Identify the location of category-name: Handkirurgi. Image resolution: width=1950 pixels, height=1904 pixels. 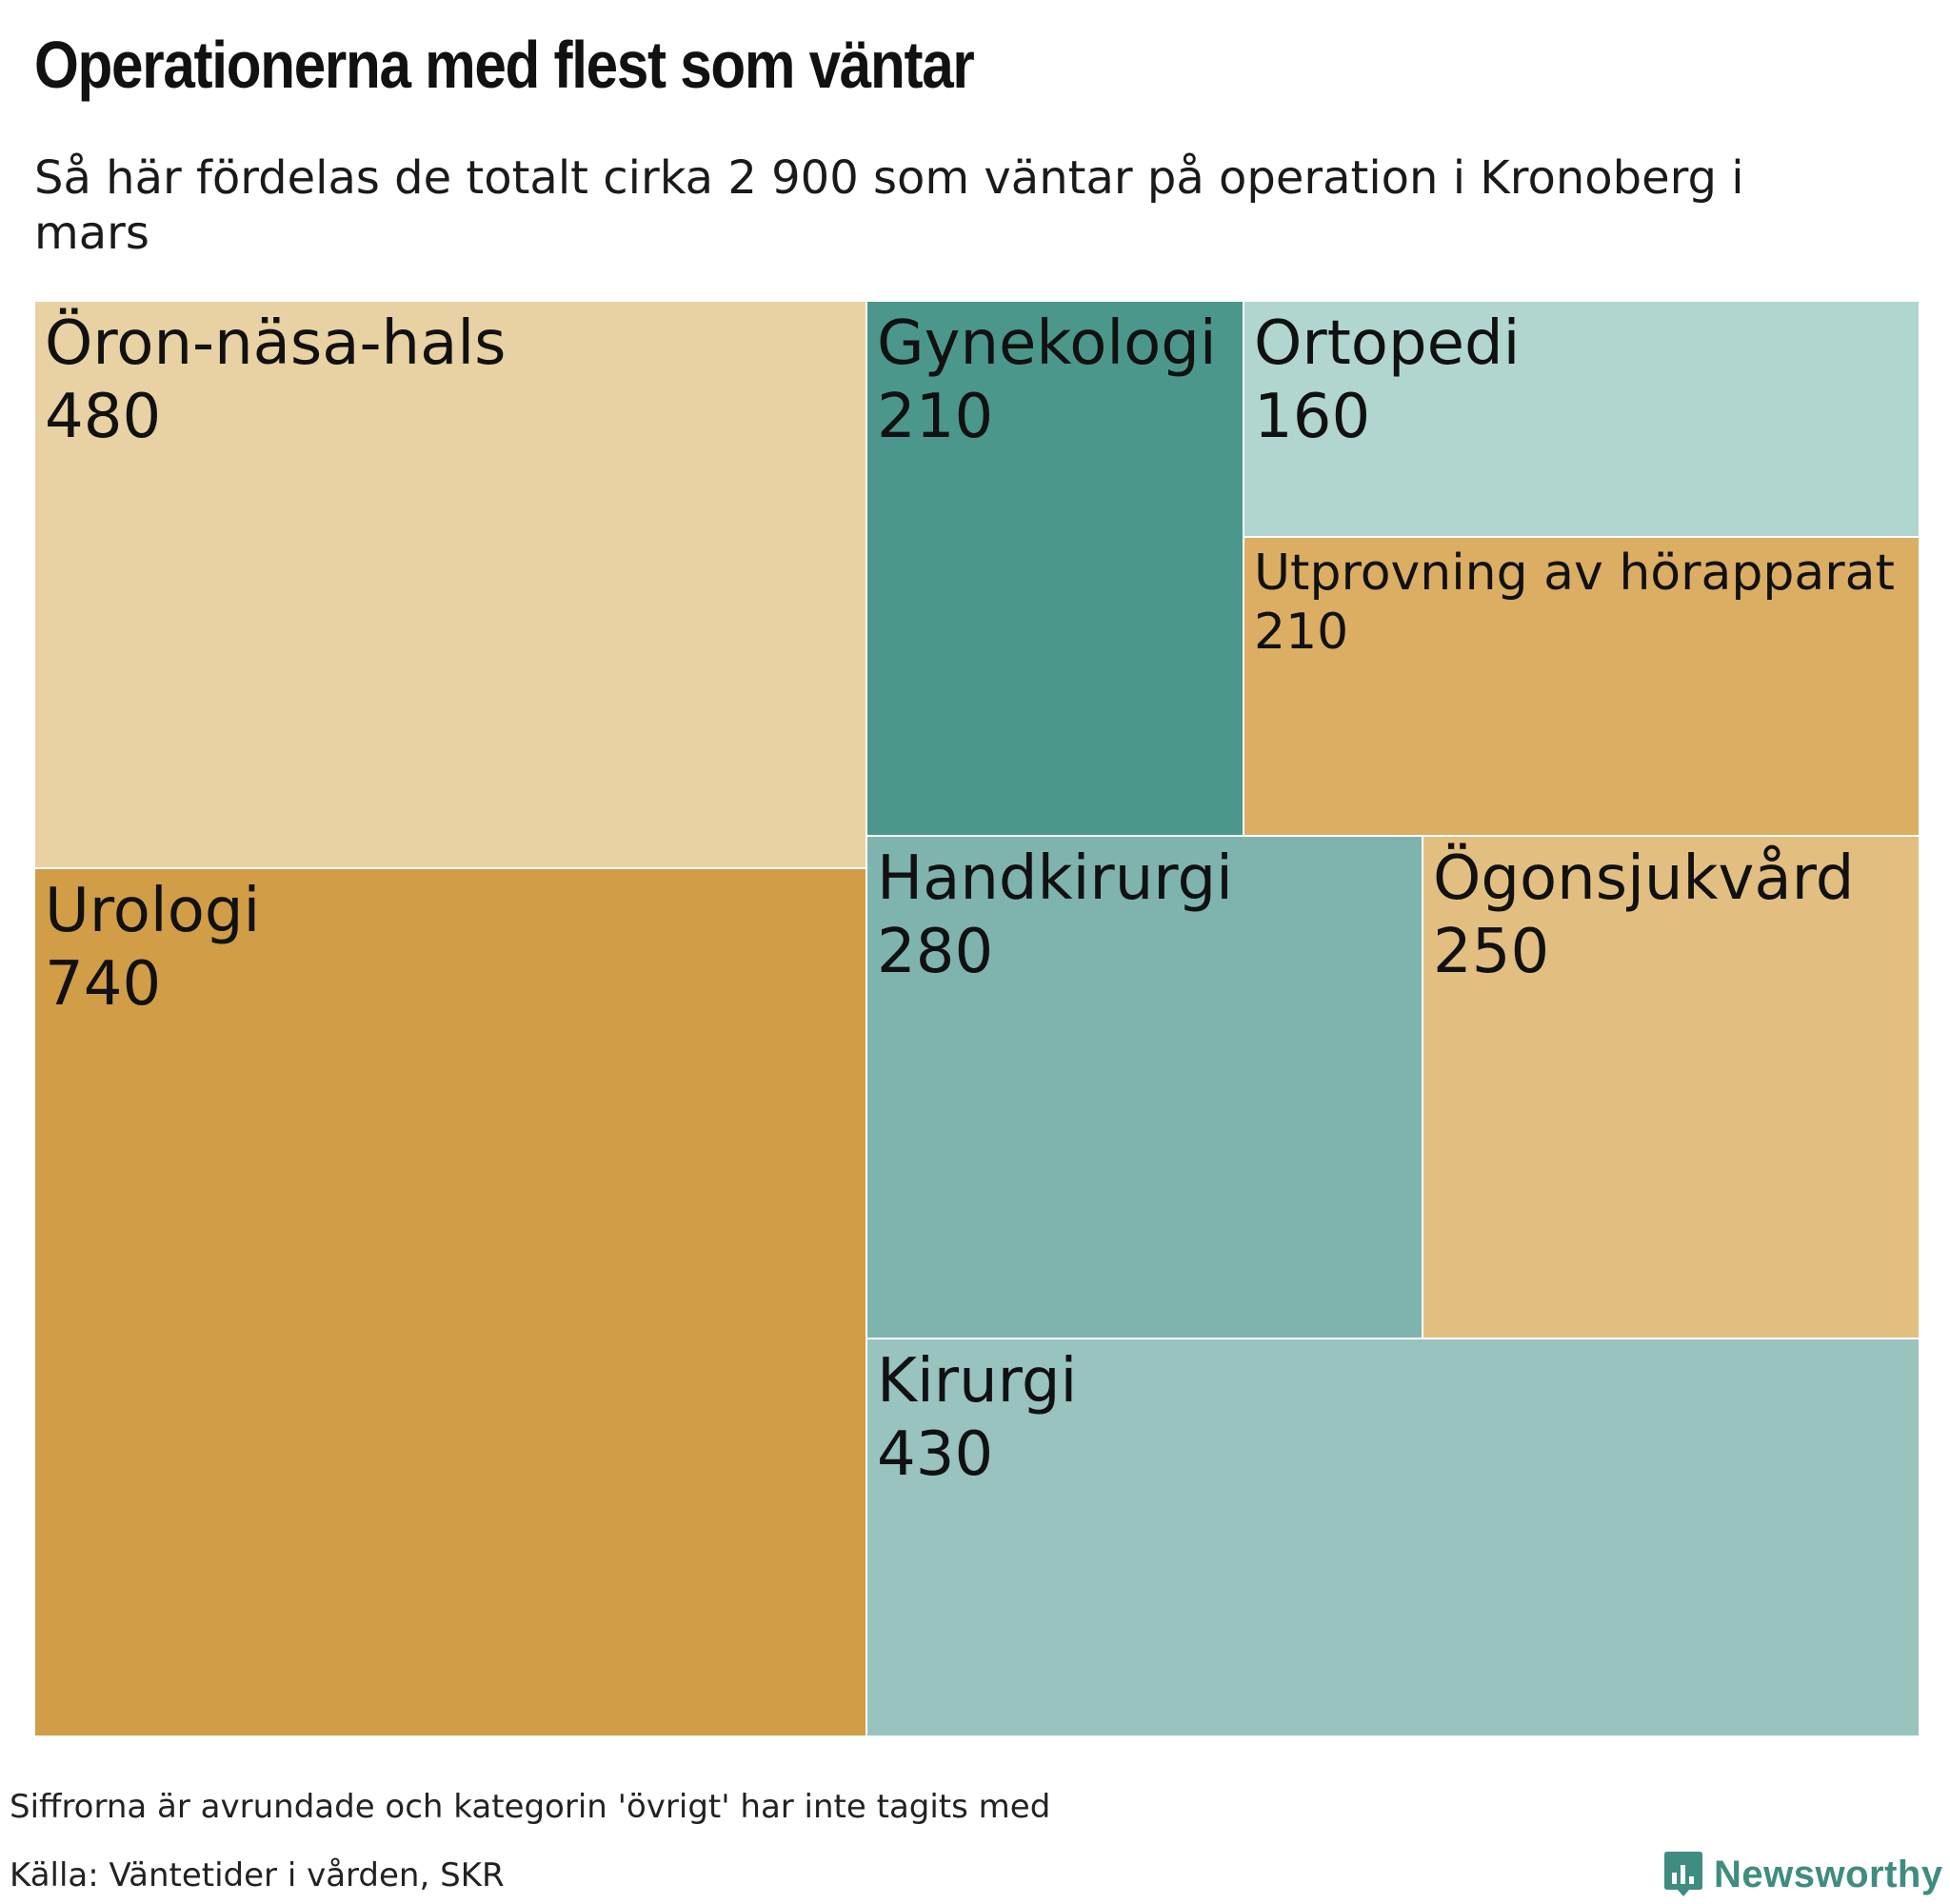
(1055, 878).